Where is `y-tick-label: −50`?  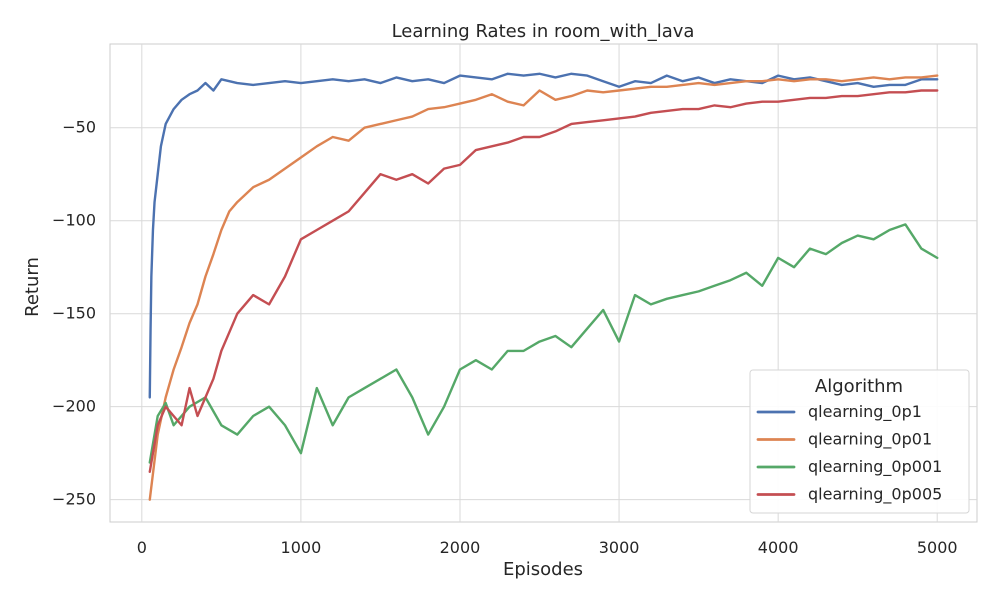
y-tick-label: −50 is located at coordinates (79, 127).